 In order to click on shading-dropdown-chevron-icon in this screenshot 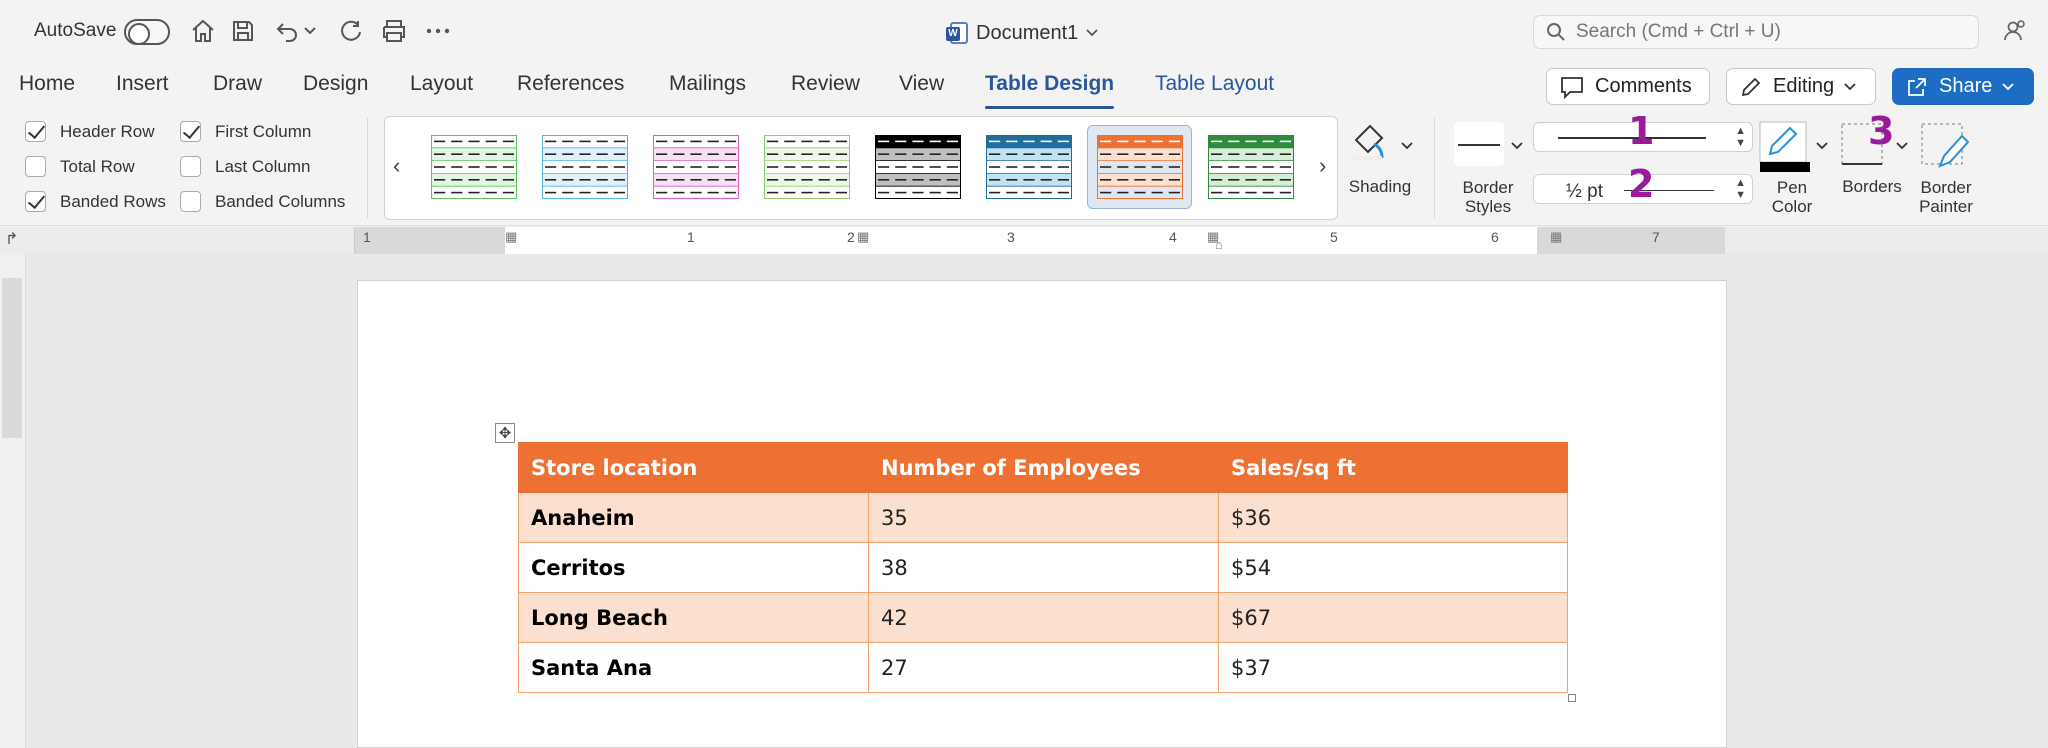, I will do `click(1407, 146)`.